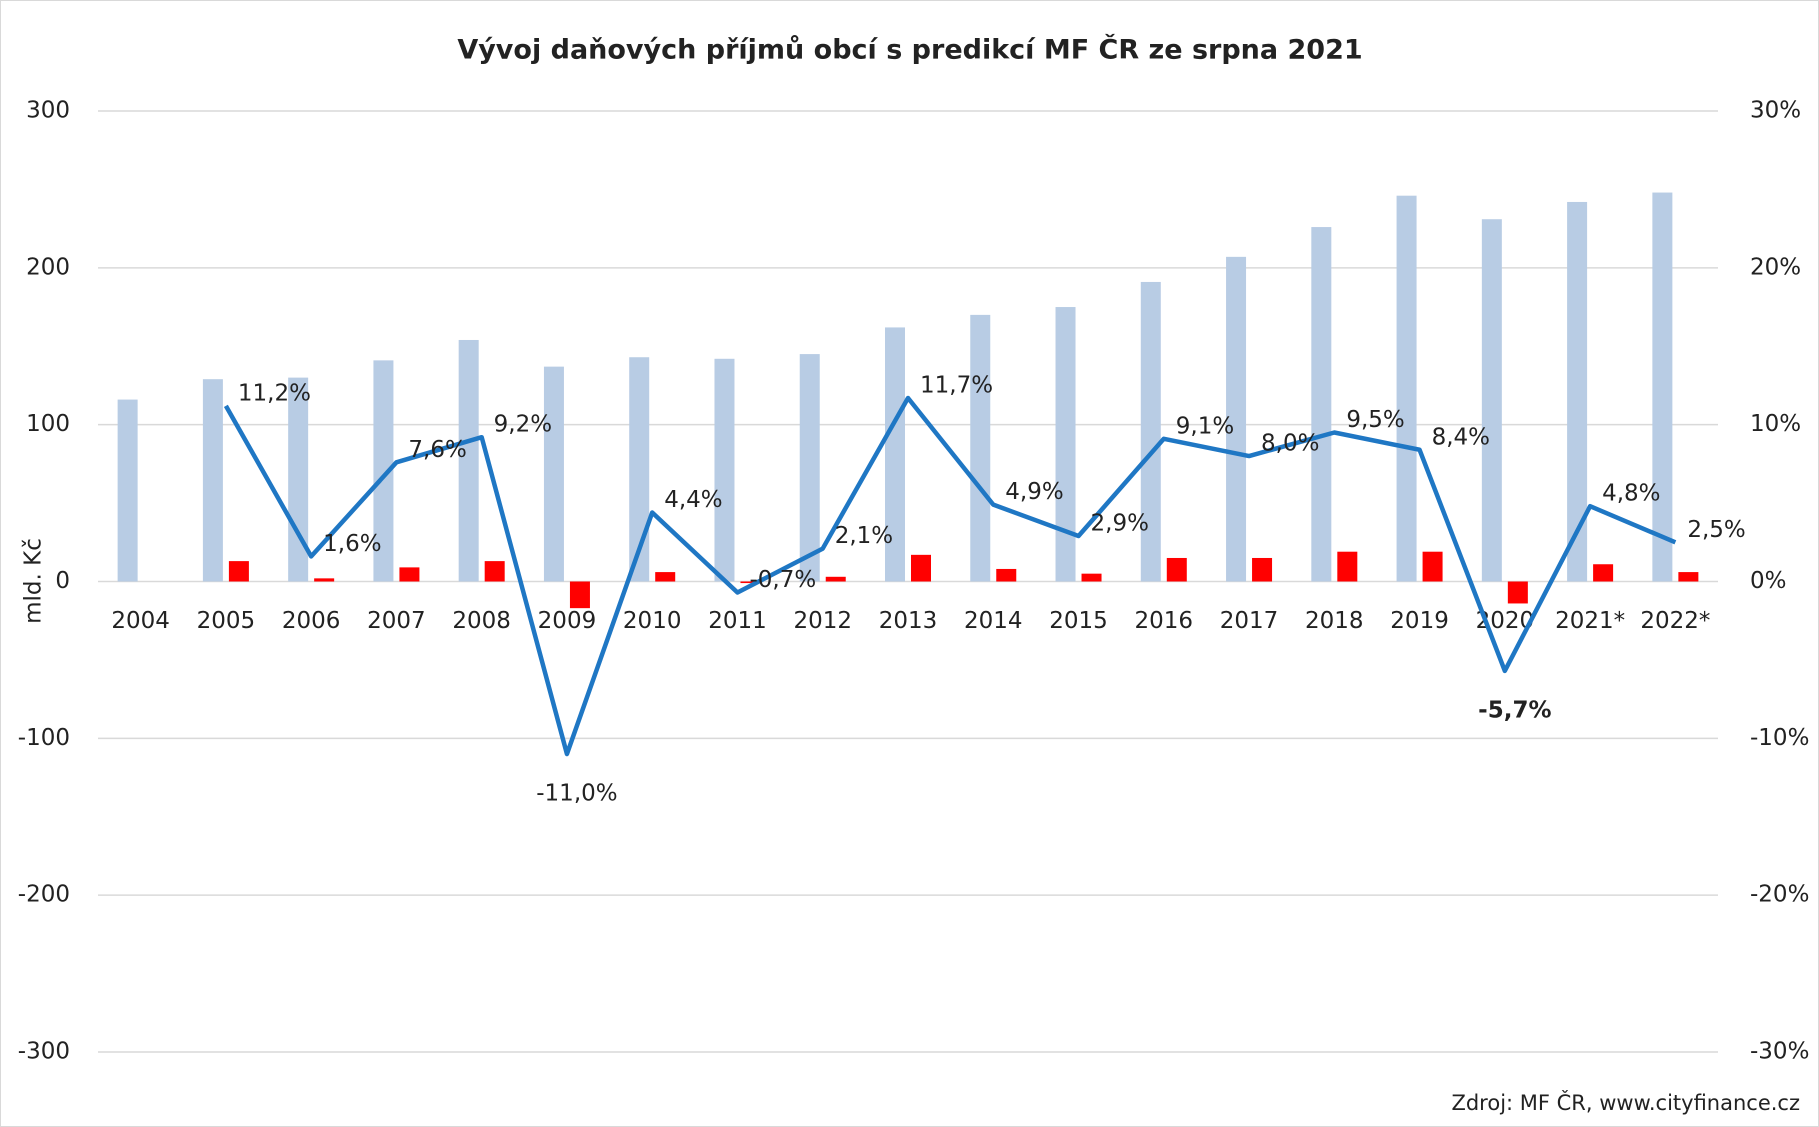 The image size is (1819, 1127). What do you see at coordinates (396, 621) in the screenshot?
I see `x-tick-label: 2007` at bounding box center [396, 621].